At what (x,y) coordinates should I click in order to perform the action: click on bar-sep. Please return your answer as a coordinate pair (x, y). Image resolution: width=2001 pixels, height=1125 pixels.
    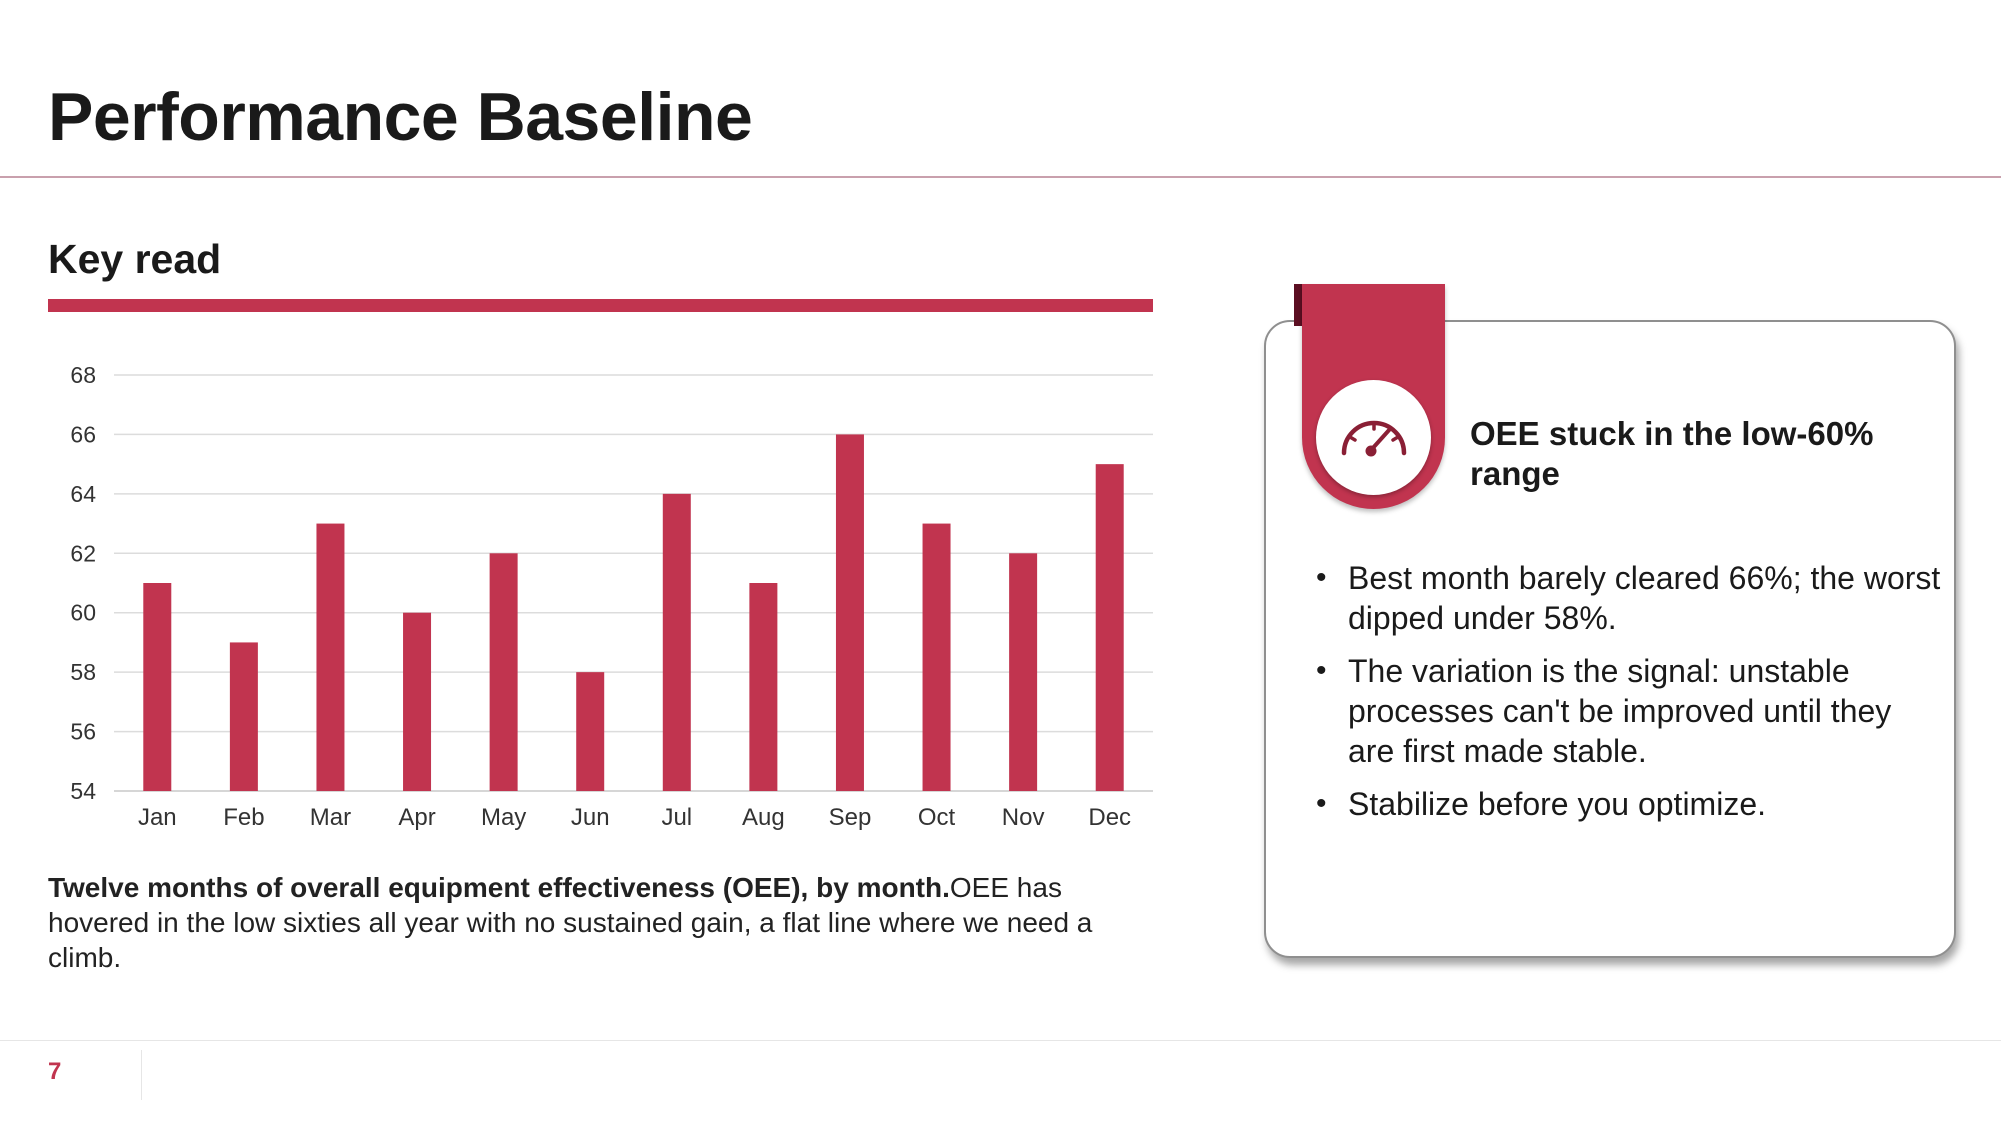
    Looking at the image, I should click on (849, 612).